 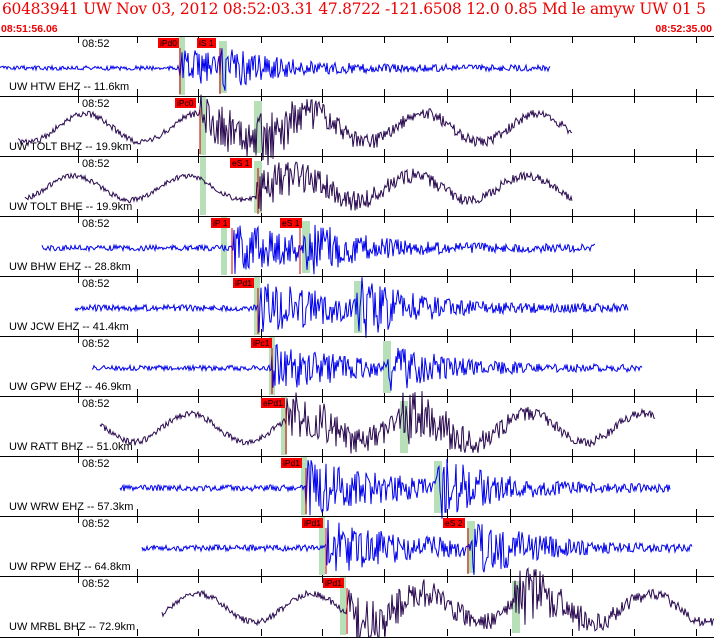 What do you see at coordinates (29, 29) in the screenshot?
I see `start-time: 08:51:56.06` at bounding box center [29, 29].